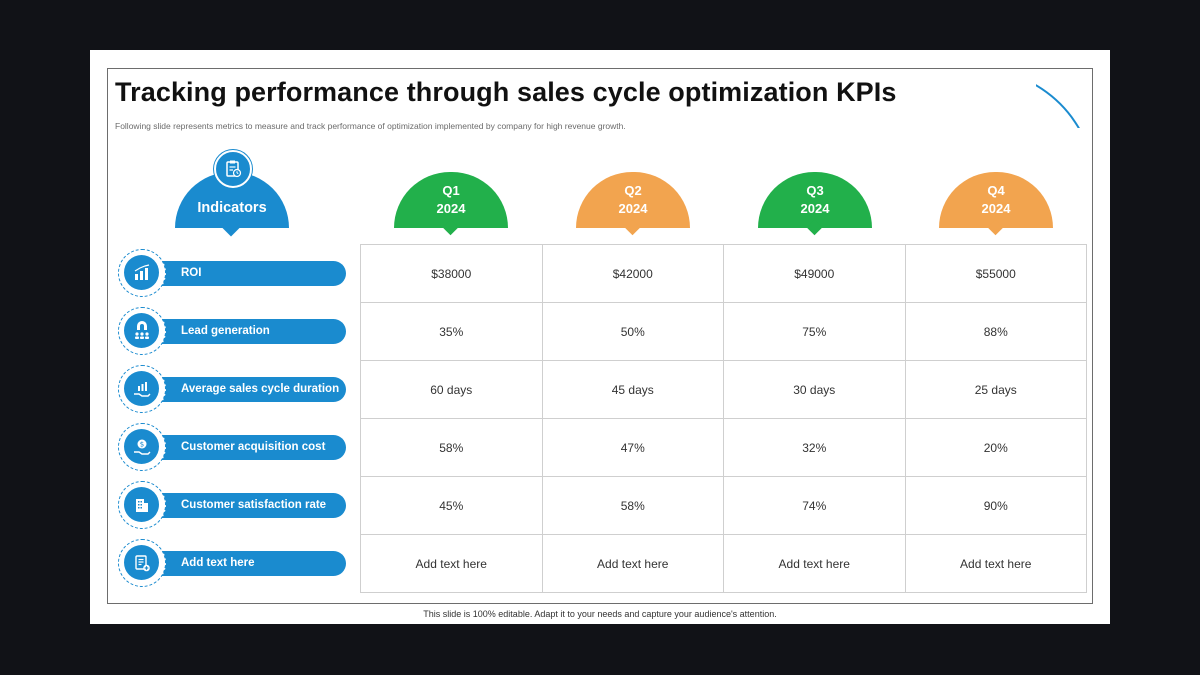 This screenshot has width=1200, height=675. I want to click on indicator-label: Average sales cycle duration, so click(260, 389).